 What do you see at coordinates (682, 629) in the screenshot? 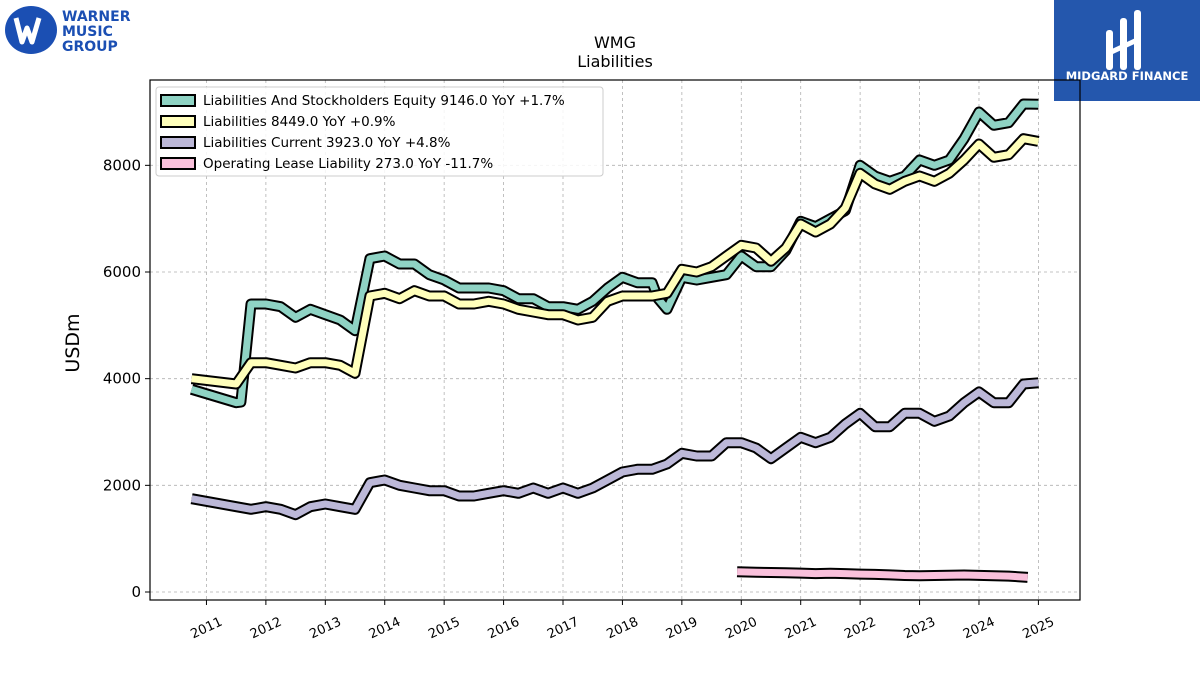
I see `x-tick-label: 2019` at bounding box center [682, 629].